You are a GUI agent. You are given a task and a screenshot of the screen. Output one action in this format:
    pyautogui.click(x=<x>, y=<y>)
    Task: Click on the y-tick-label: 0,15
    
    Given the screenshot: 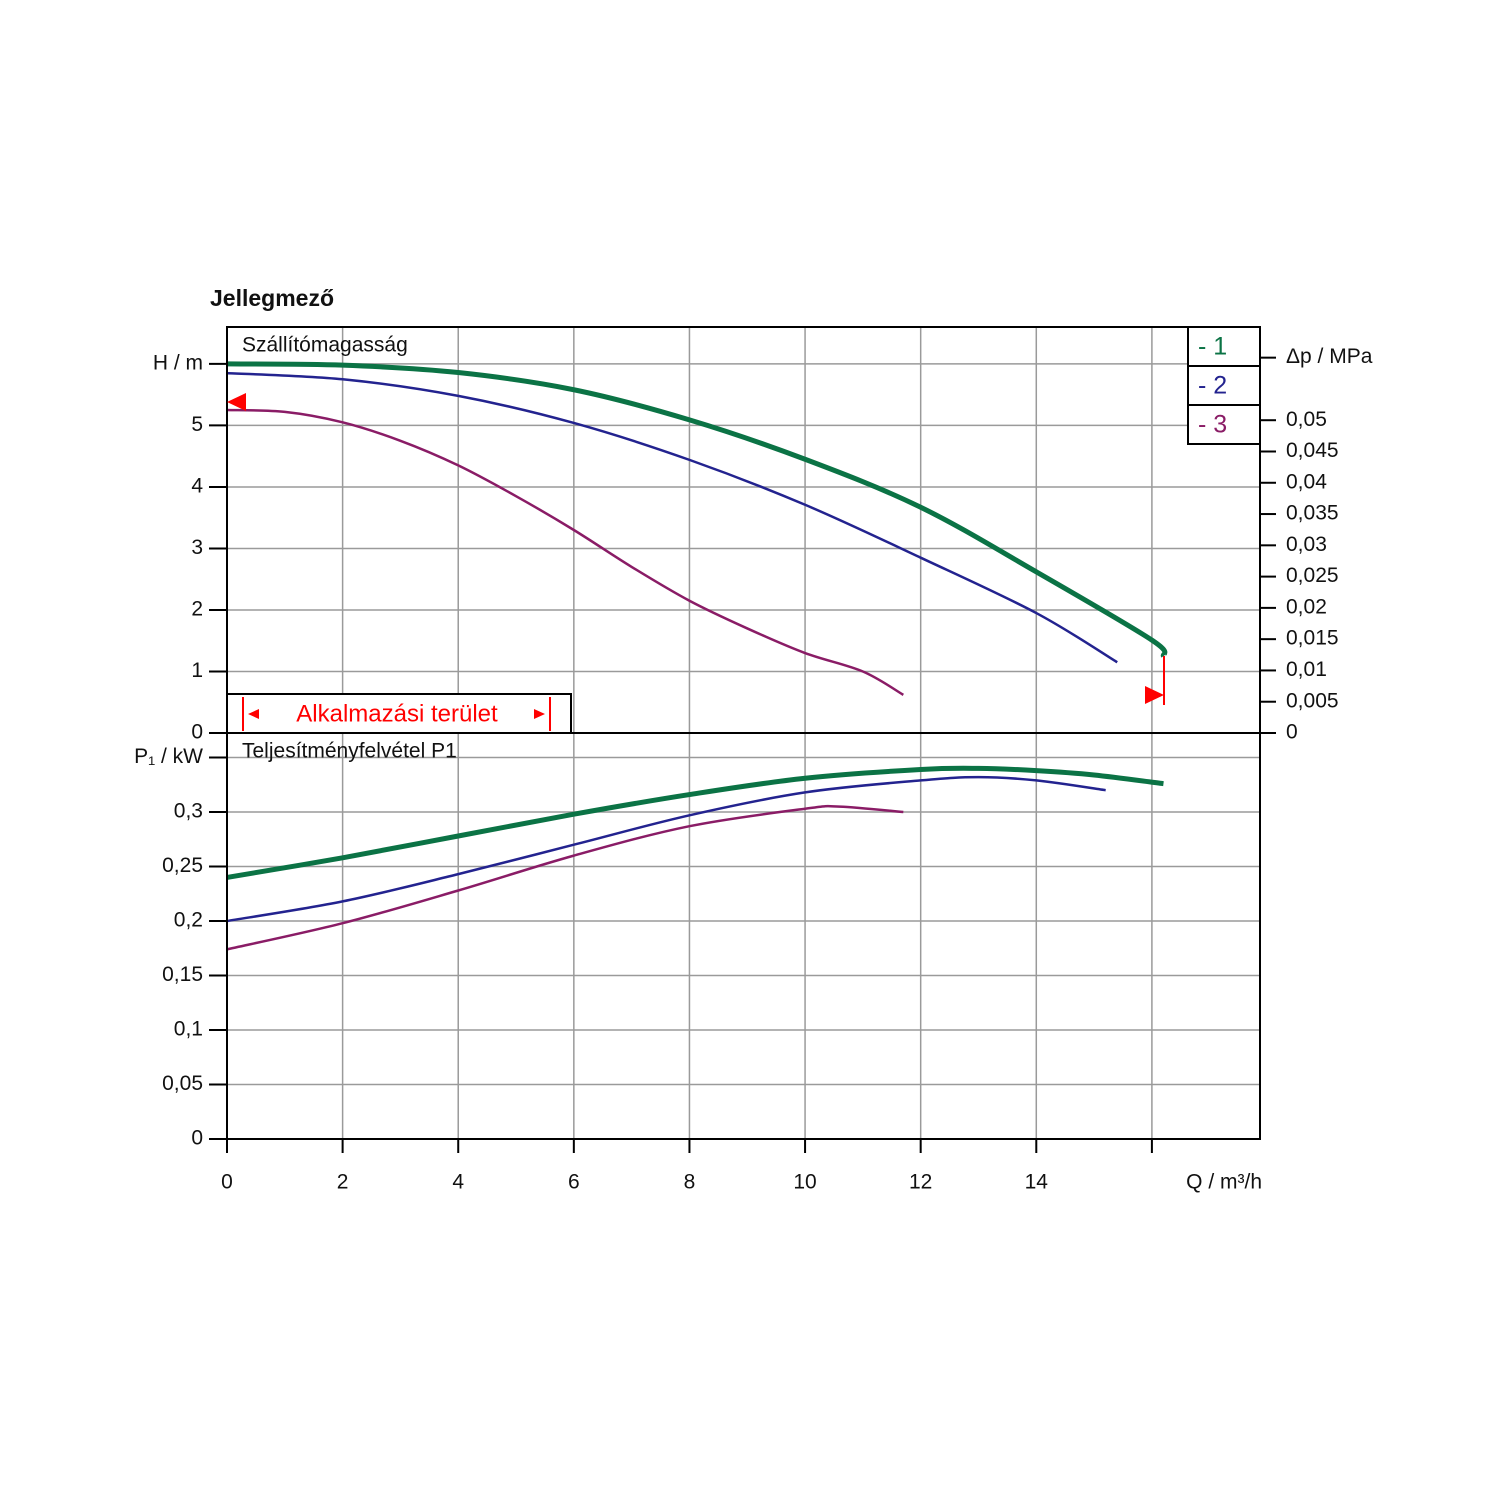 What is the action you would take?
    pyautogui.click(x=182, y=974)
    